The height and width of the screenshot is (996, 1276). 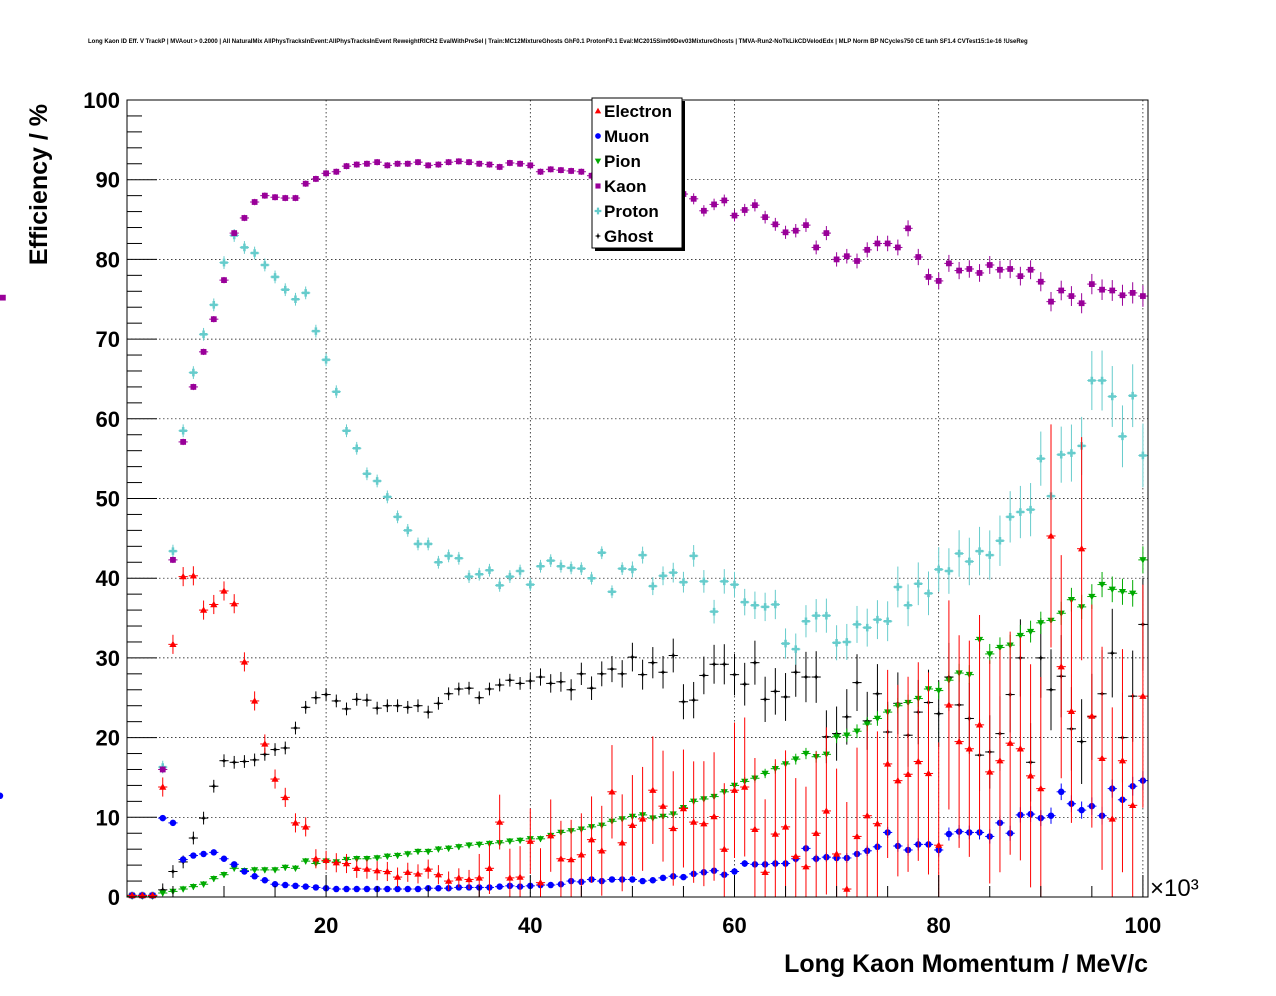 I want to click on x-tick-label: 60, so click(x=734, y=925).